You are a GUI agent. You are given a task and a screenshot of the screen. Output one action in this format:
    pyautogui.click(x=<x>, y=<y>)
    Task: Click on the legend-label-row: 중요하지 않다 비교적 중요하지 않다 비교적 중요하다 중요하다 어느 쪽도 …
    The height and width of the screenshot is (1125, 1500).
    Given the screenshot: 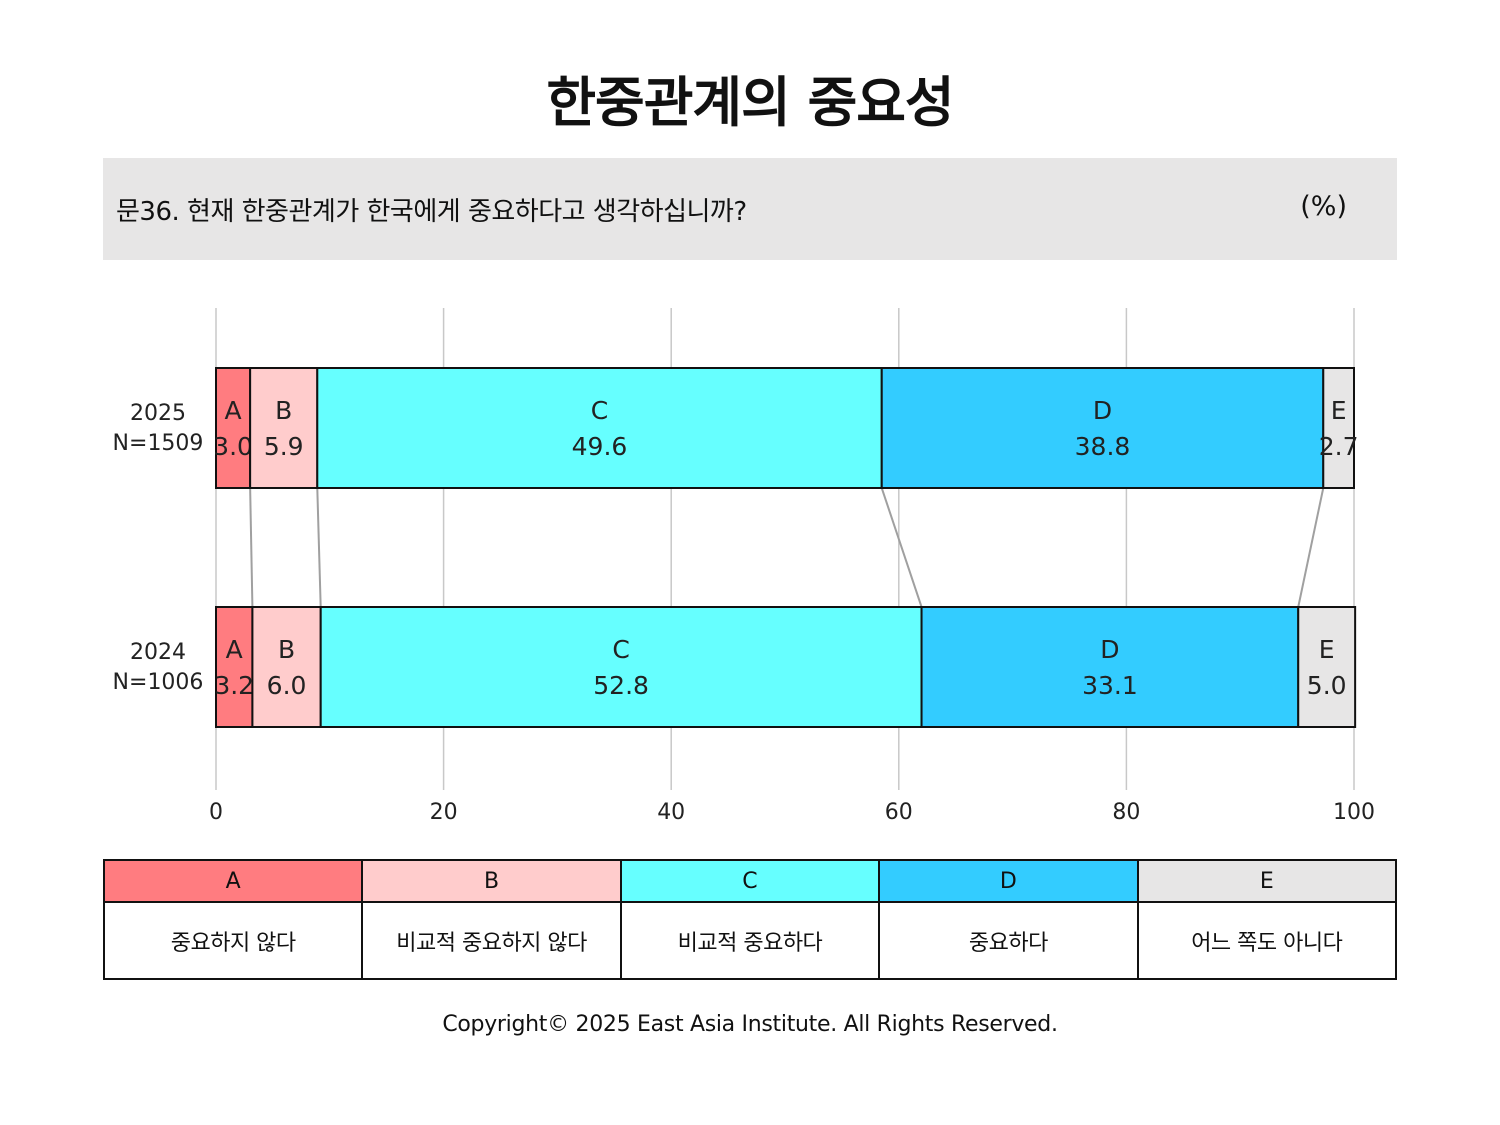 What is the action you would take?
    pyautogui.click(x=750, y=940)
    